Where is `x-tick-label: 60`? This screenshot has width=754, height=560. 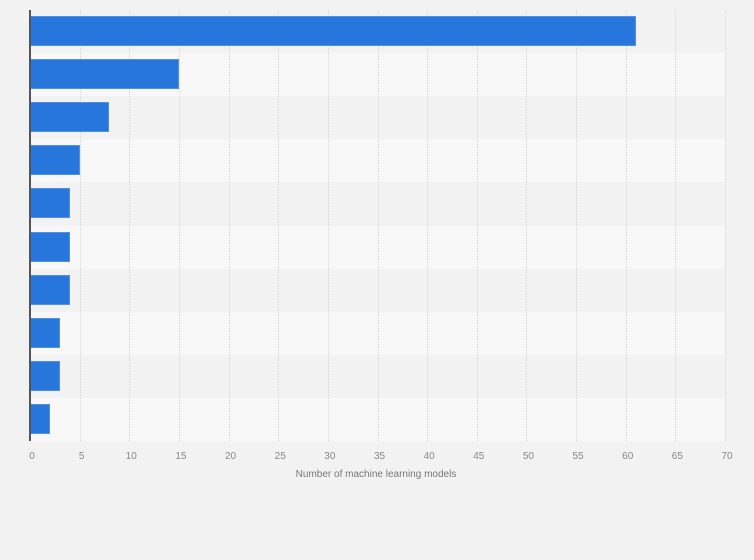 x-tick-label: 60 is located at coordinates (628, 456).